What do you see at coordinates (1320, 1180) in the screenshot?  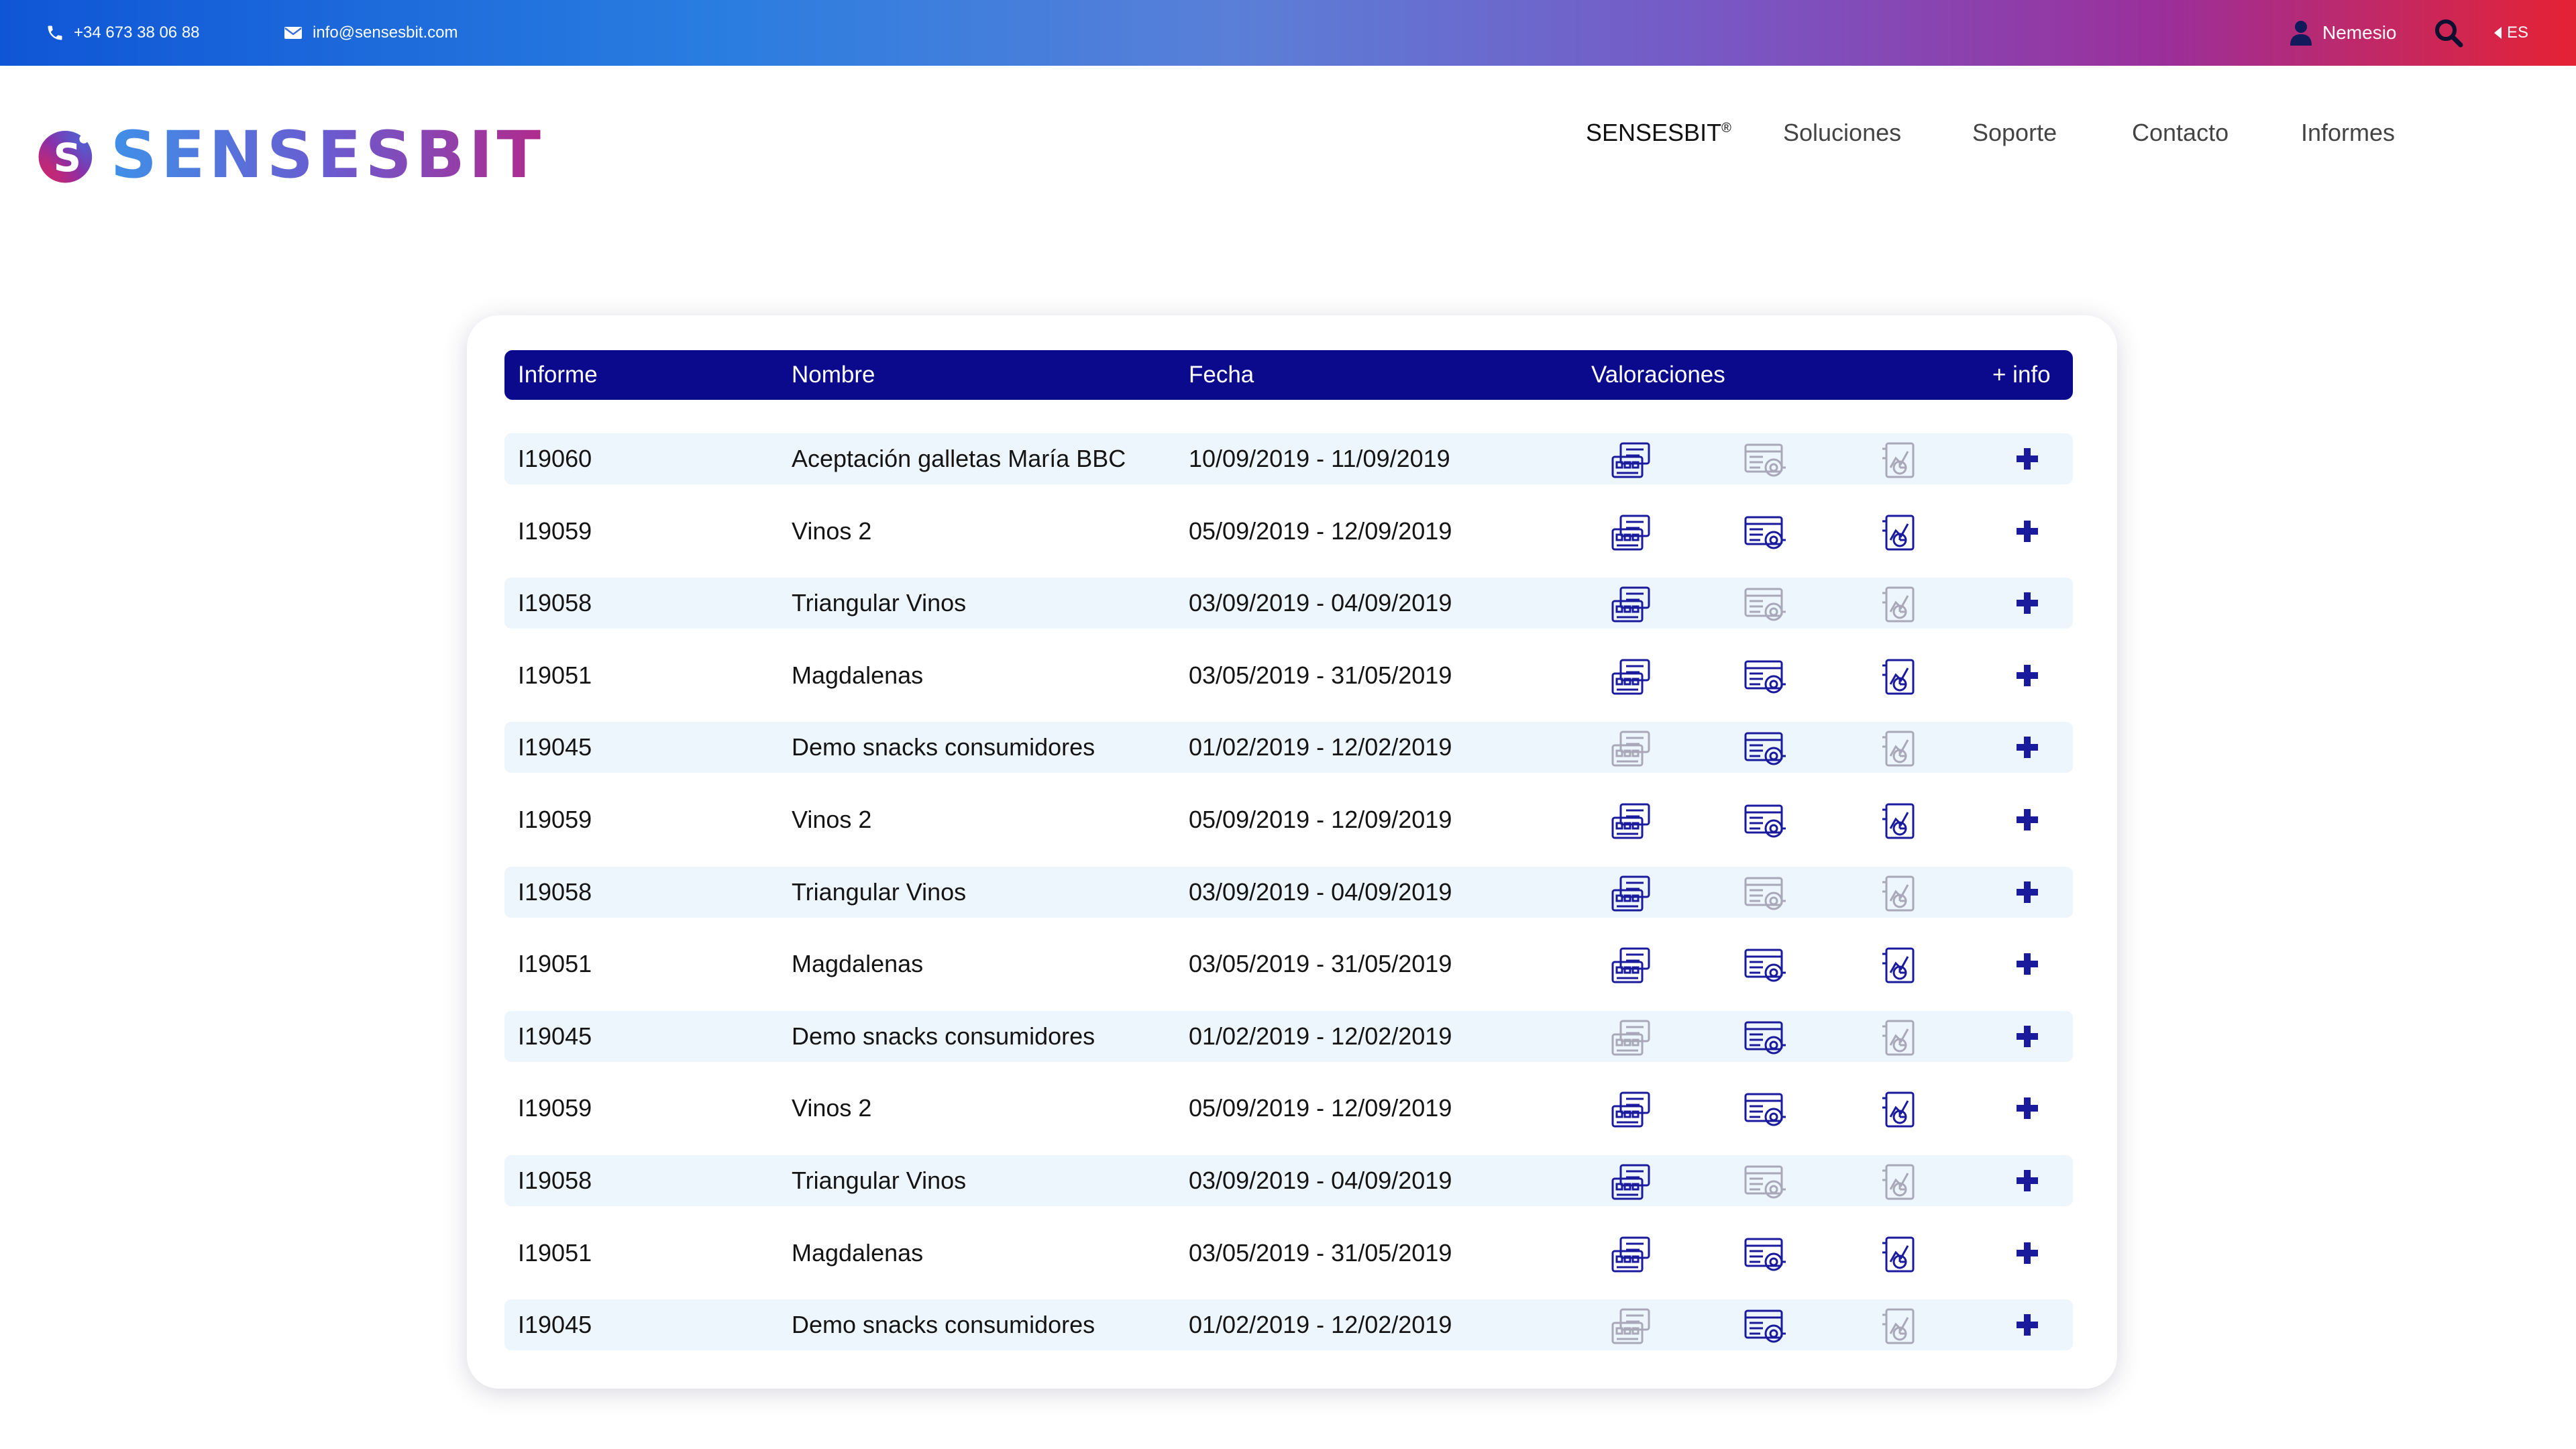 I see `report-date: 03/09/2019 - 04/09/2019` at bounding box center [1320, 1180].